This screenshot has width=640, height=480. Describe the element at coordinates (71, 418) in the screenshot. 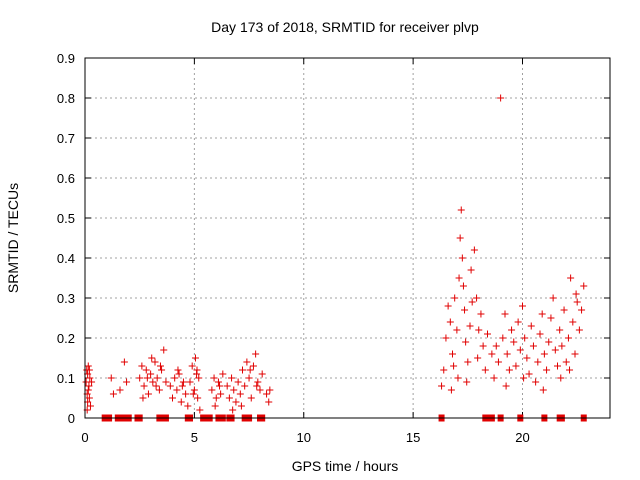

I see `y-tick-label: 0` at that location.